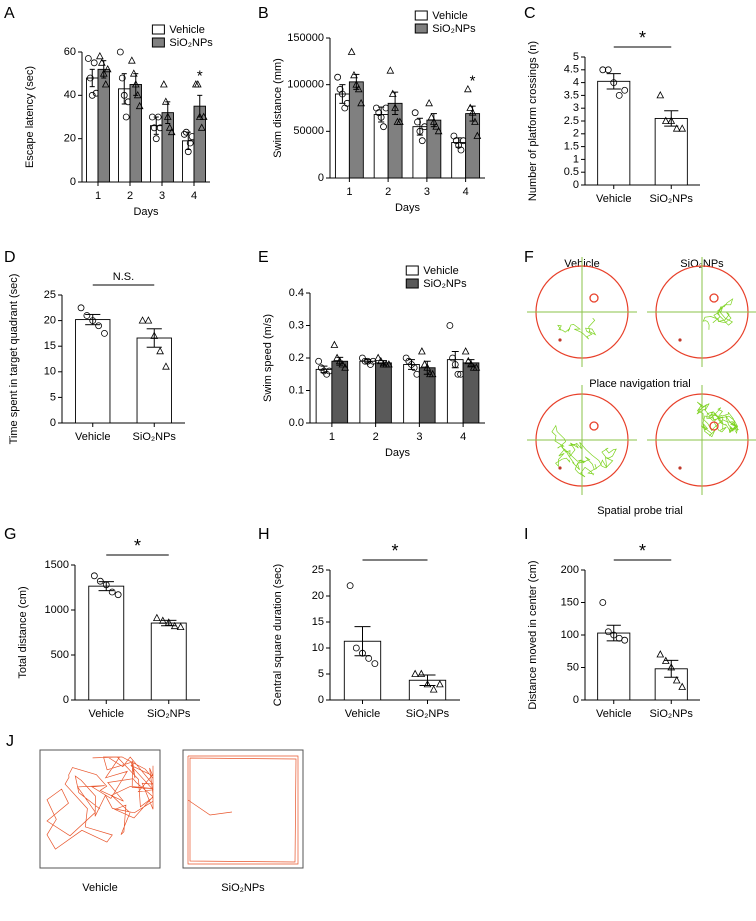 The width and height of the screenshot is (756, 921). I want to click on row-label: Place navigation trial, so click(640, 384).